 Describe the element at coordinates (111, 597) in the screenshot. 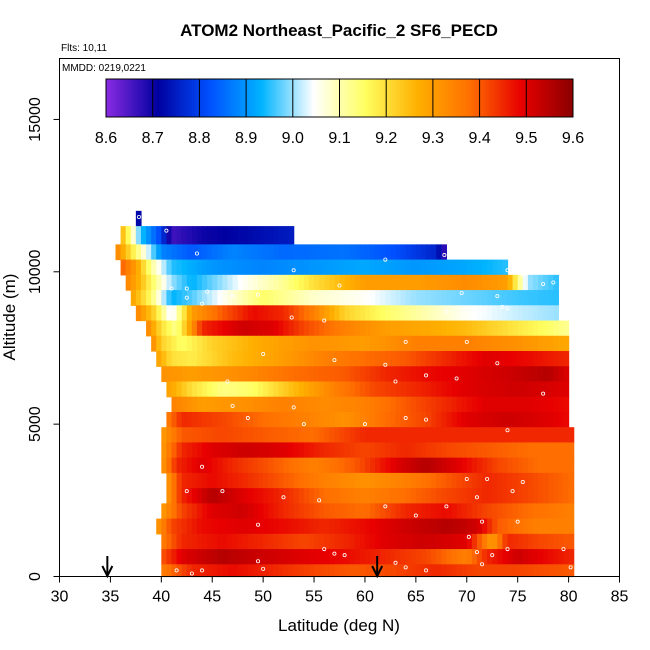

I see `x-tick-label: 35` at that location.